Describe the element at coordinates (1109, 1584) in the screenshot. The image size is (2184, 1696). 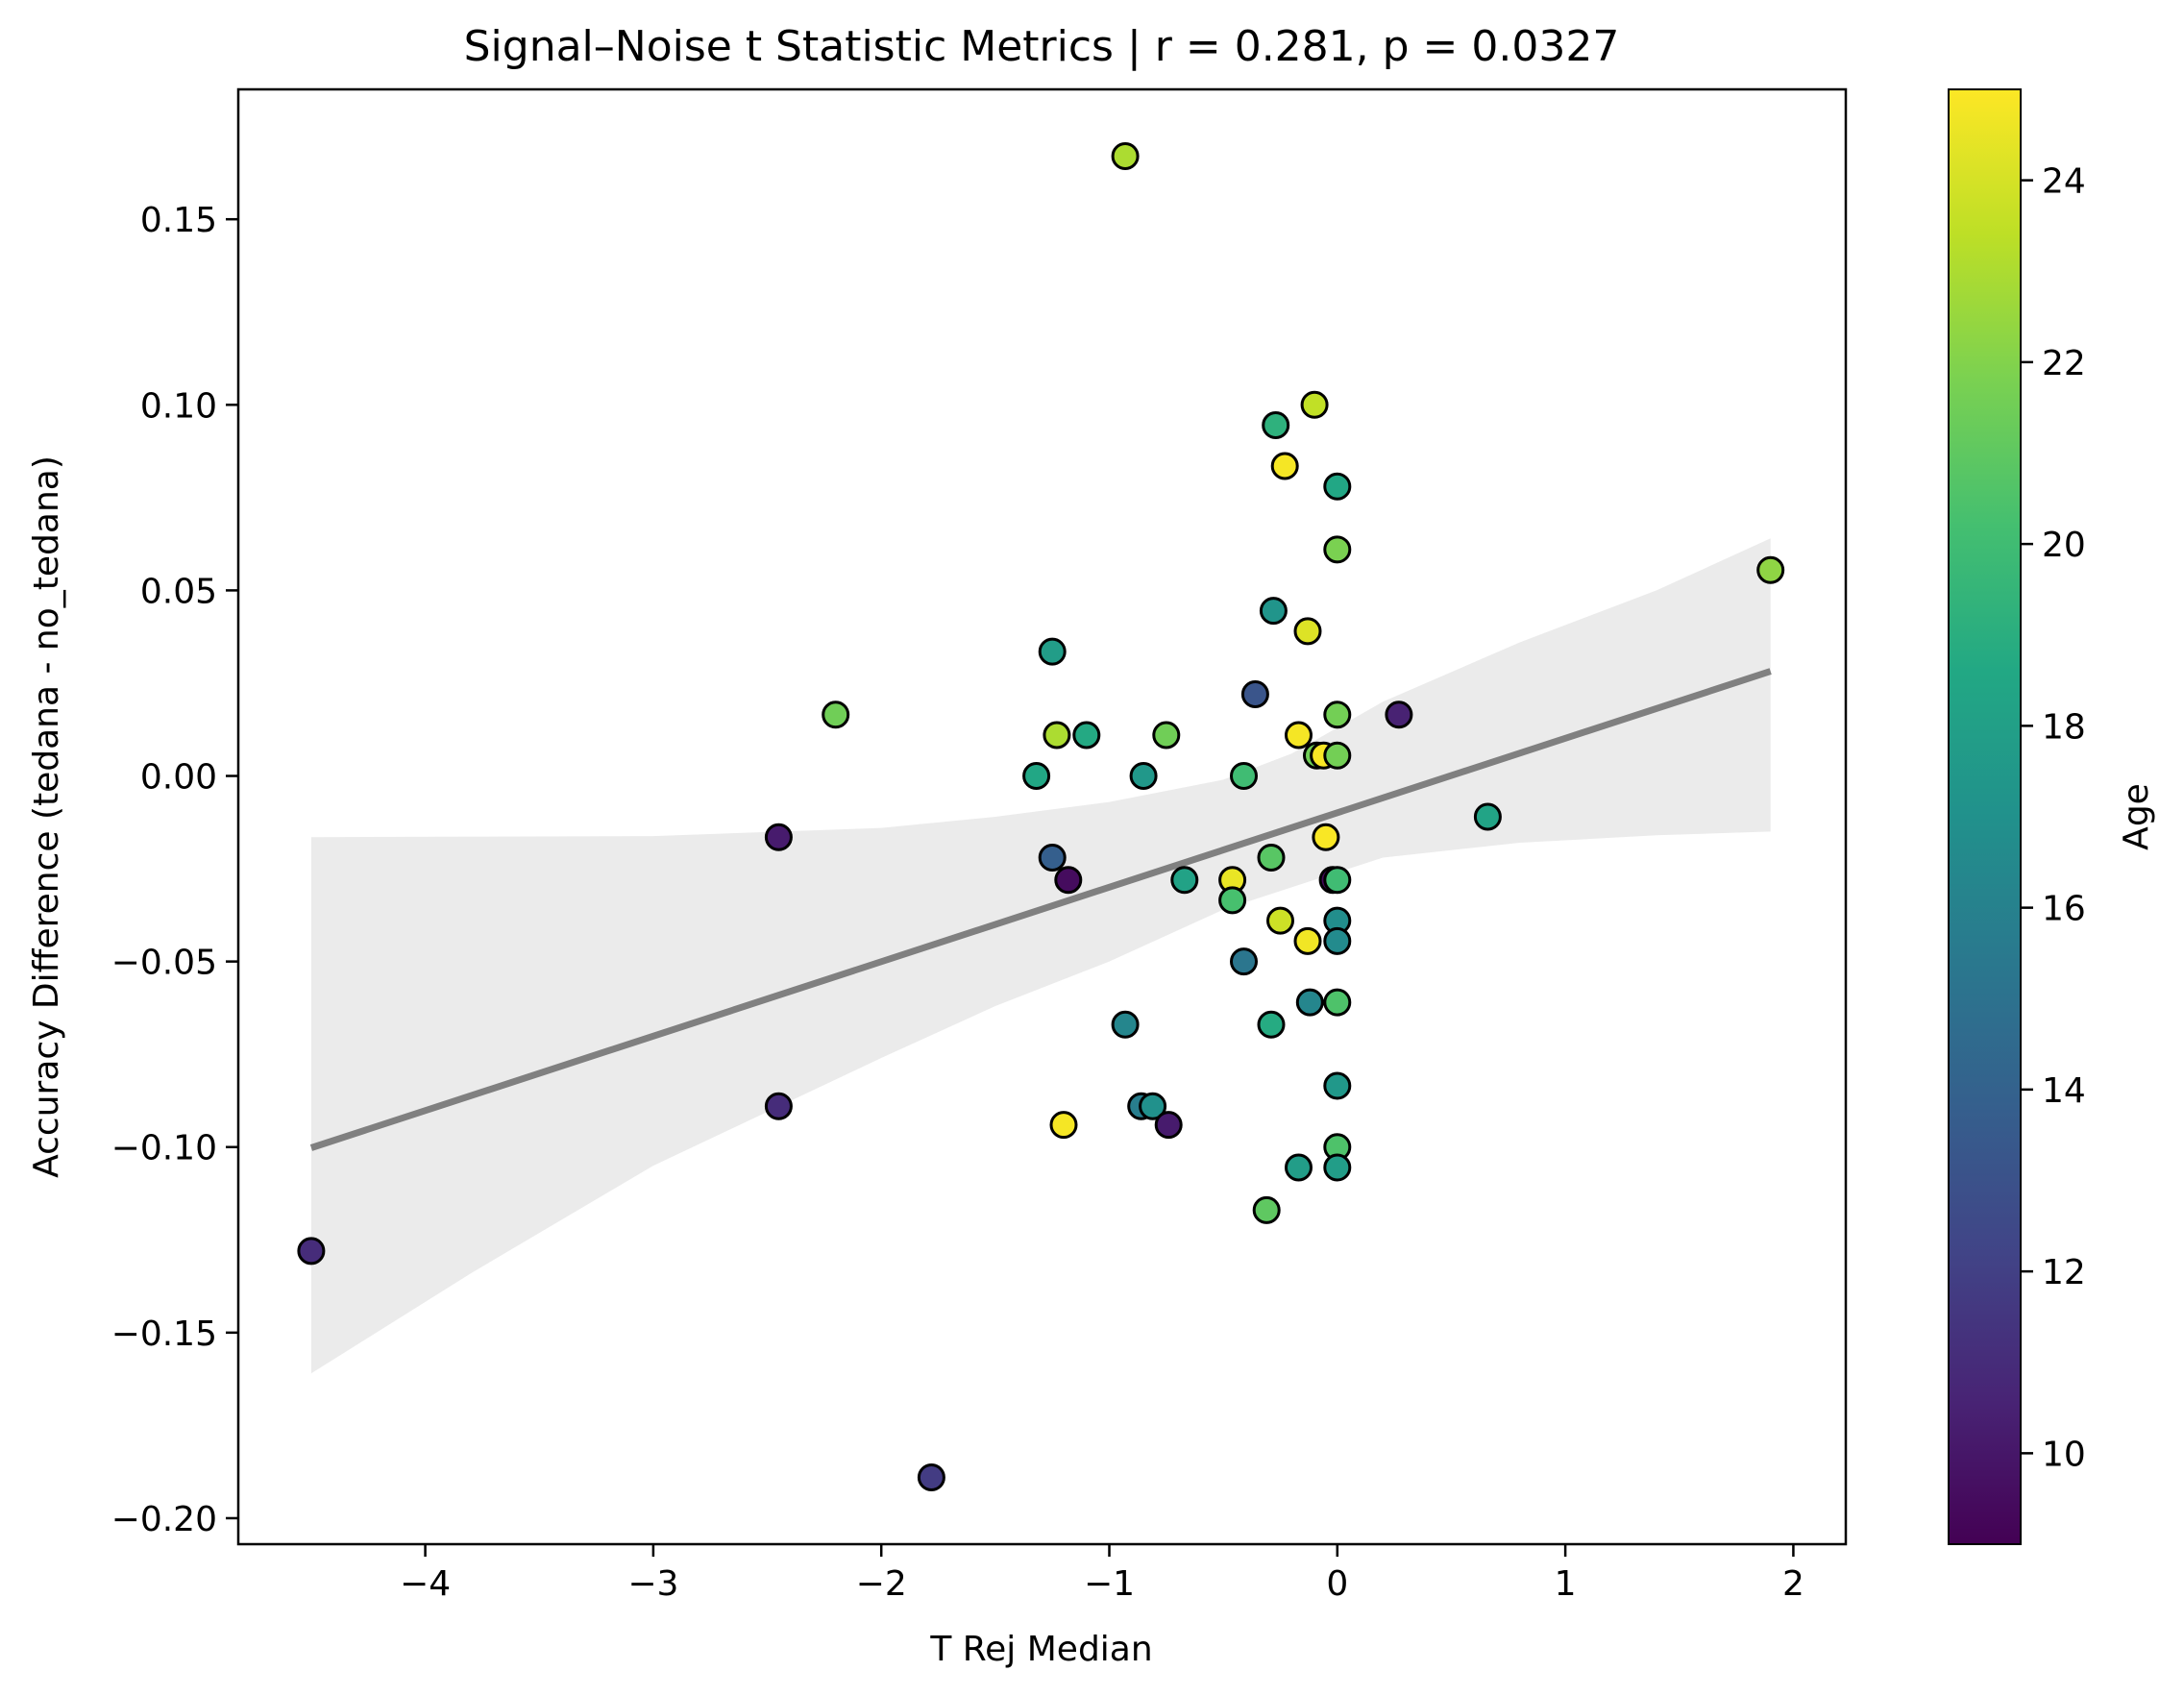
I see `x-tick-label: −1` at that location.